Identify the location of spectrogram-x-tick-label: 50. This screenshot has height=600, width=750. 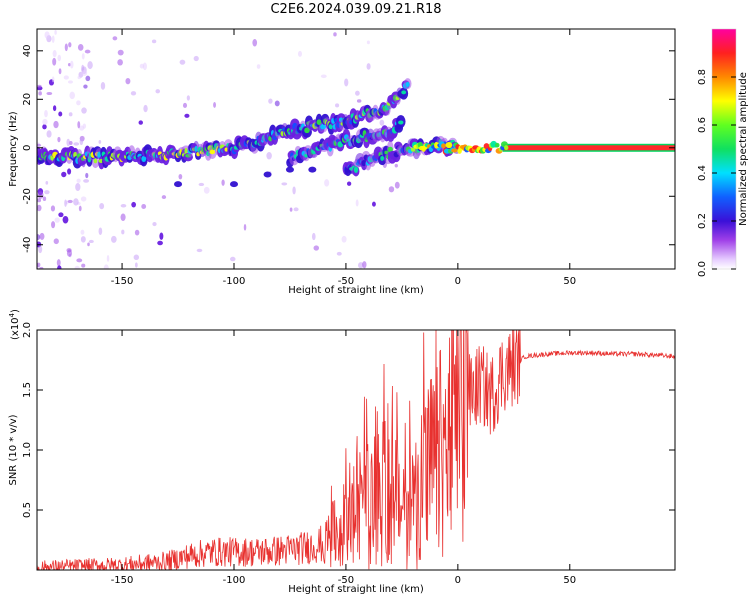
(569, 281).